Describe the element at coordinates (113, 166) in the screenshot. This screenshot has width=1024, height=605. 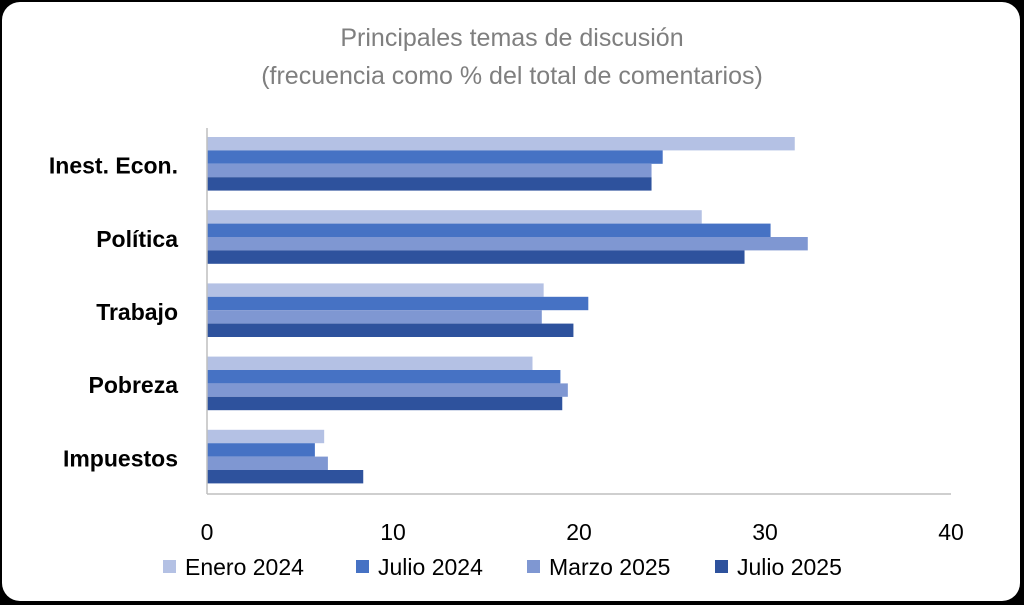
I see `category-label: Inest. Econ.` at that location.